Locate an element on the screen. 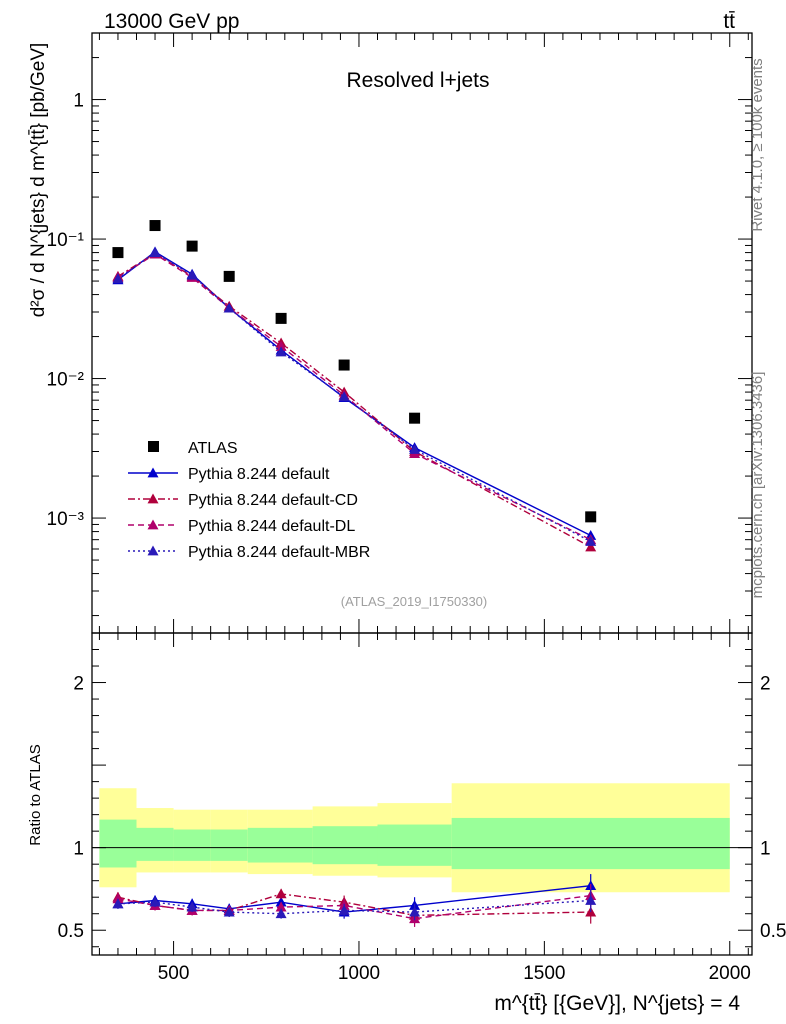  ratio-series is located at coordinates (354, 900).